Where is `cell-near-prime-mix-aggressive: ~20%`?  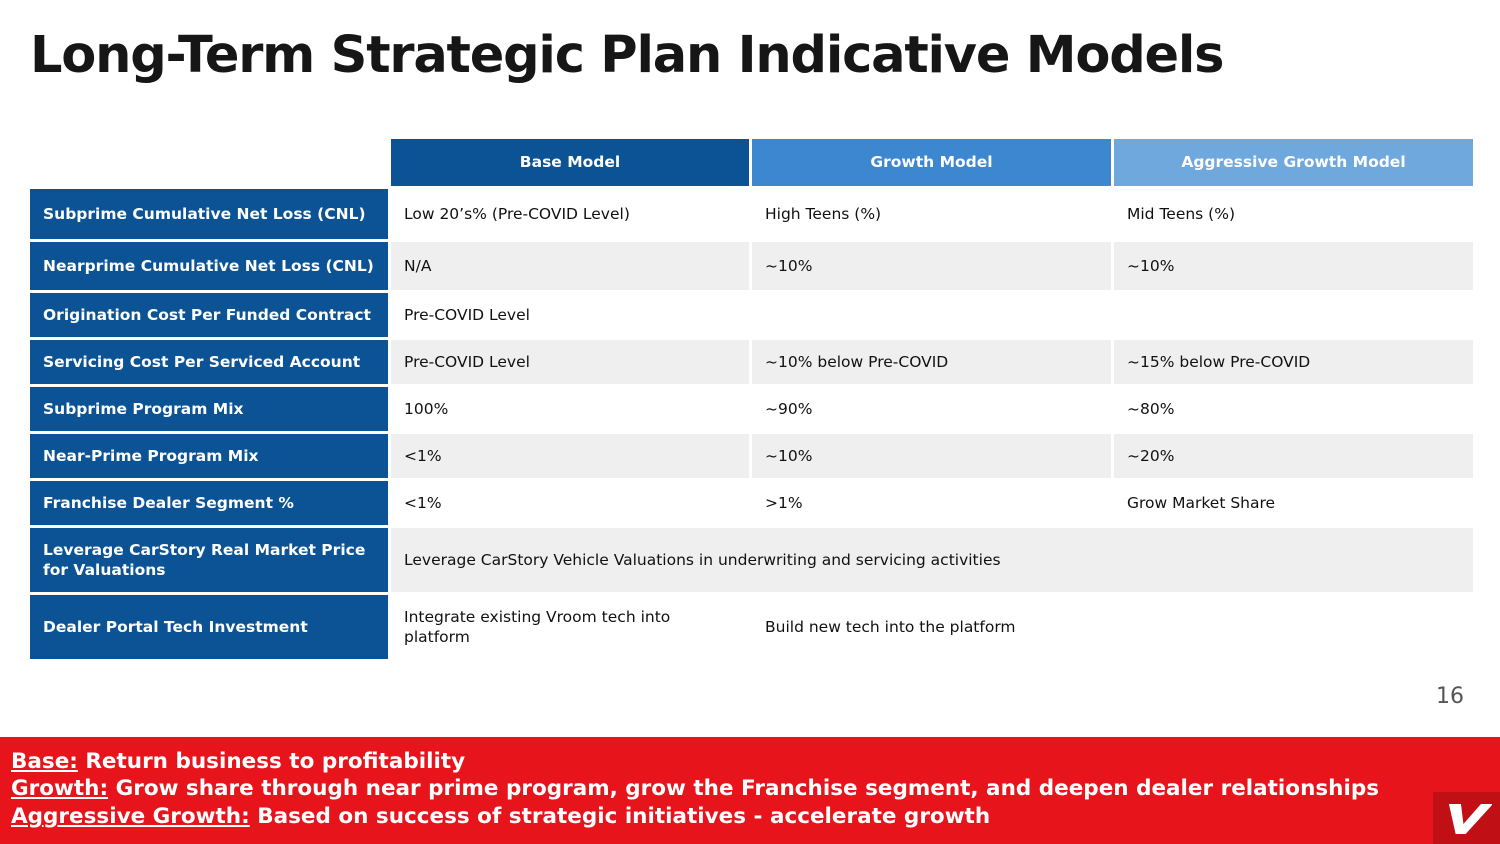 cell-near-prime-mix-aggressive: ~20% is located at coordinates (1293, 456).